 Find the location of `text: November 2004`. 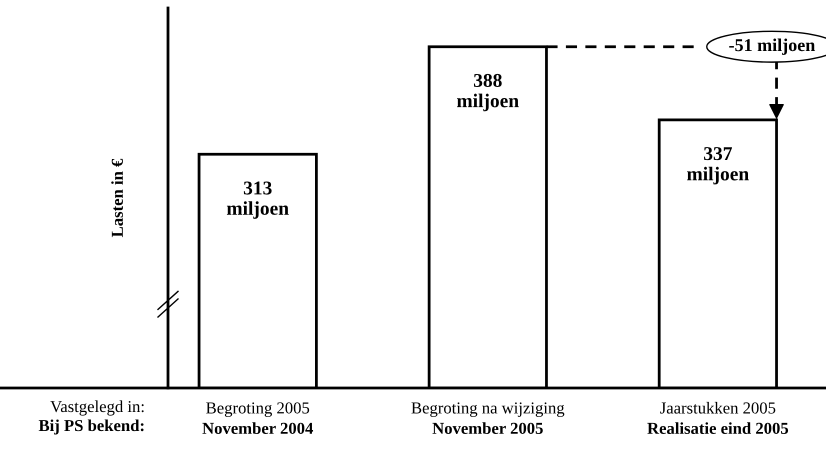

text: November 2004 is located at coordinates (258, 428).